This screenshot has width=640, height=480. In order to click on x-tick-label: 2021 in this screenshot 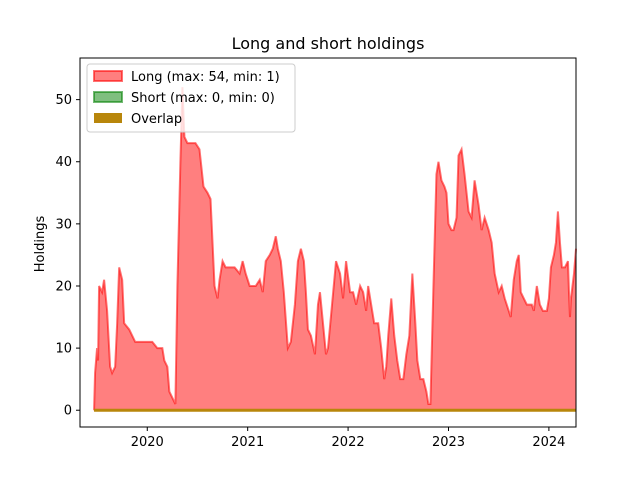, I will do `click(247, 442)`.